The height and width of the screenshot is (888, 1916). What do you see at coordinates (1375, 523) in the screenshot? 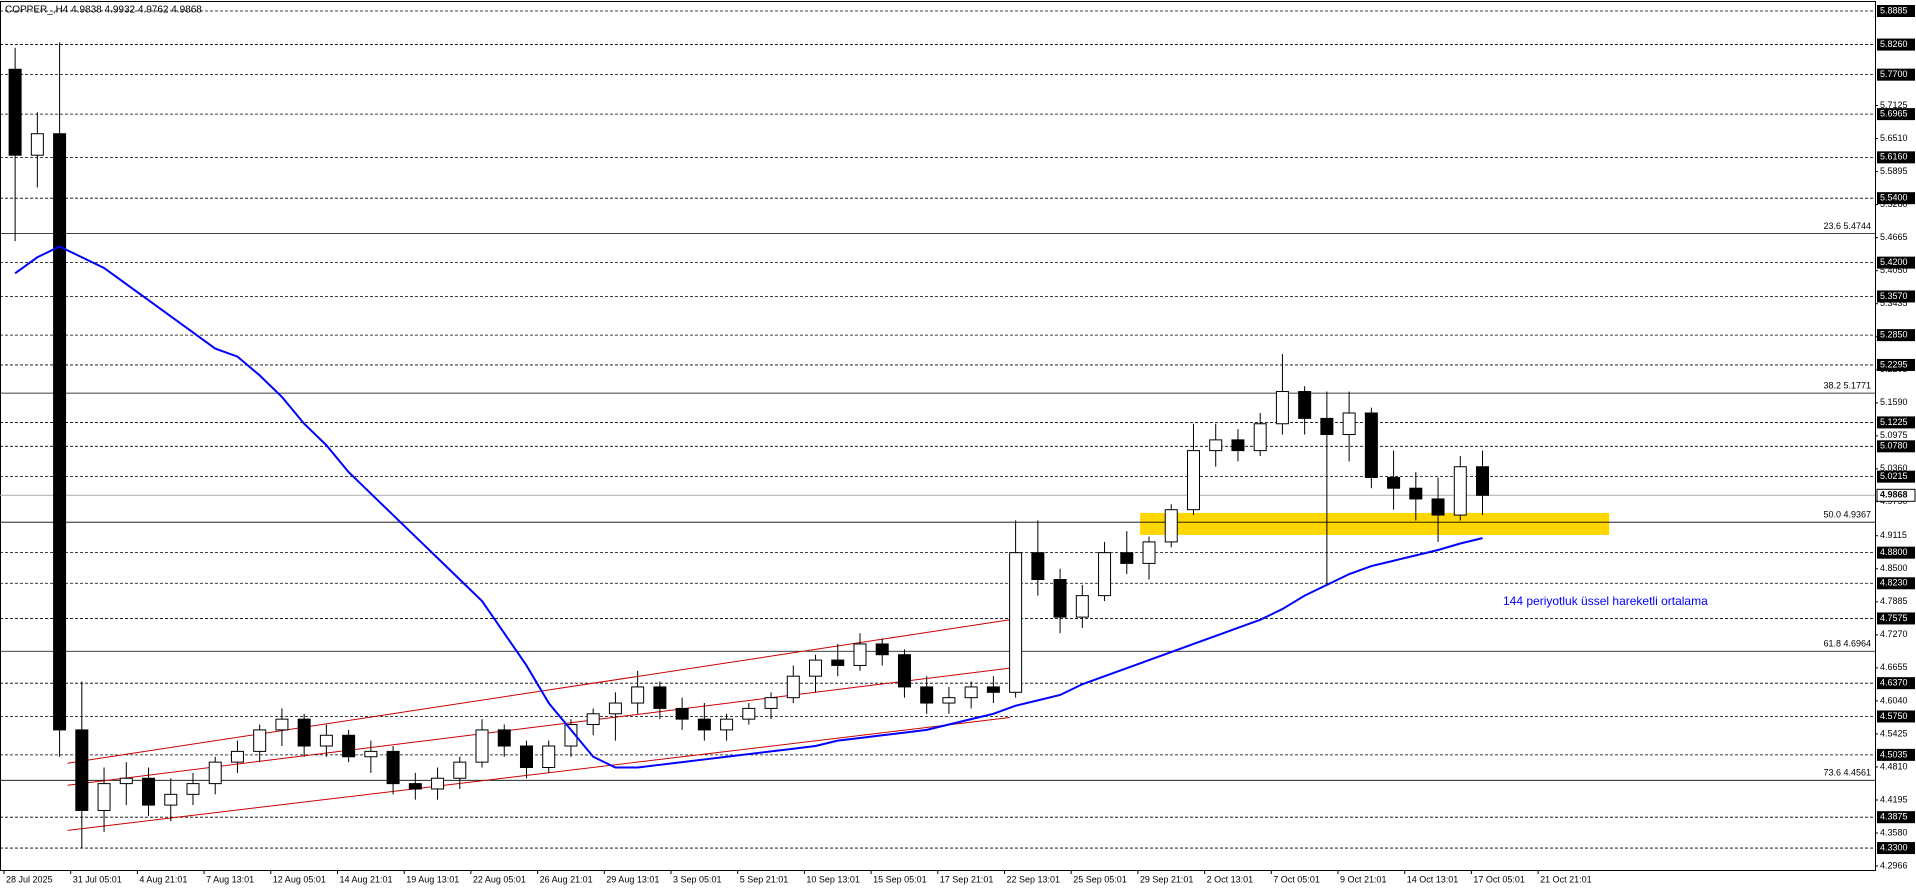
I see `support-zone` at bounding box center [1375, 523].